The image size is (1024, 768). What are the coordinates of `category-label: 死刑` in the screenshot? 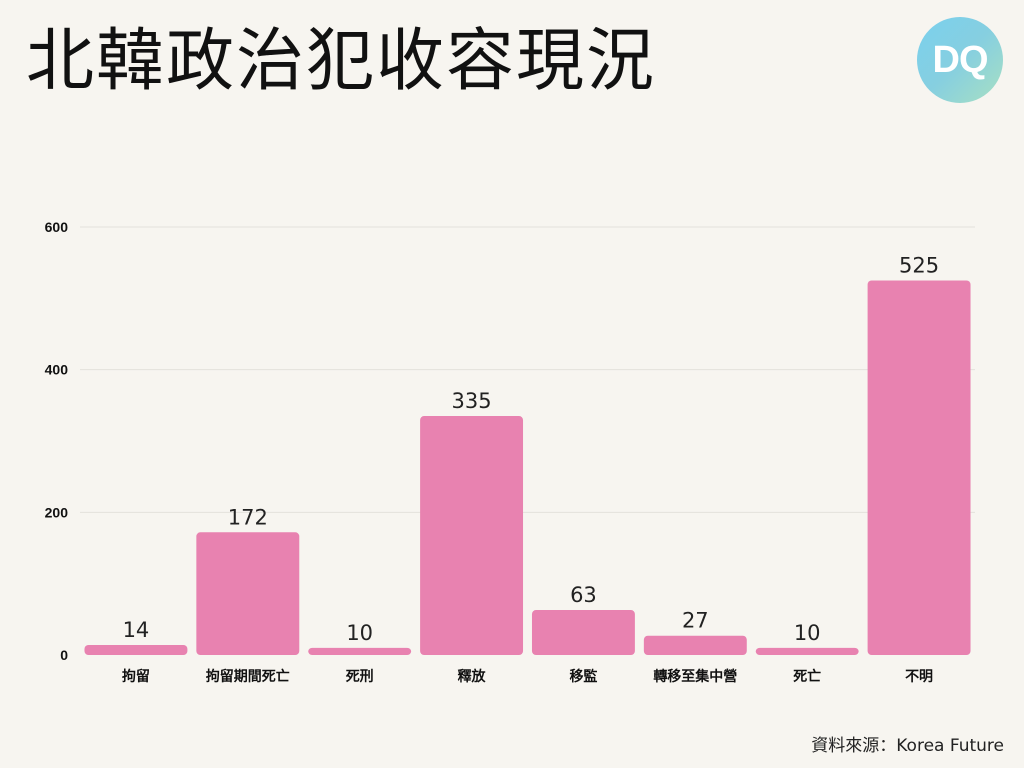 It's located at (359, 677).